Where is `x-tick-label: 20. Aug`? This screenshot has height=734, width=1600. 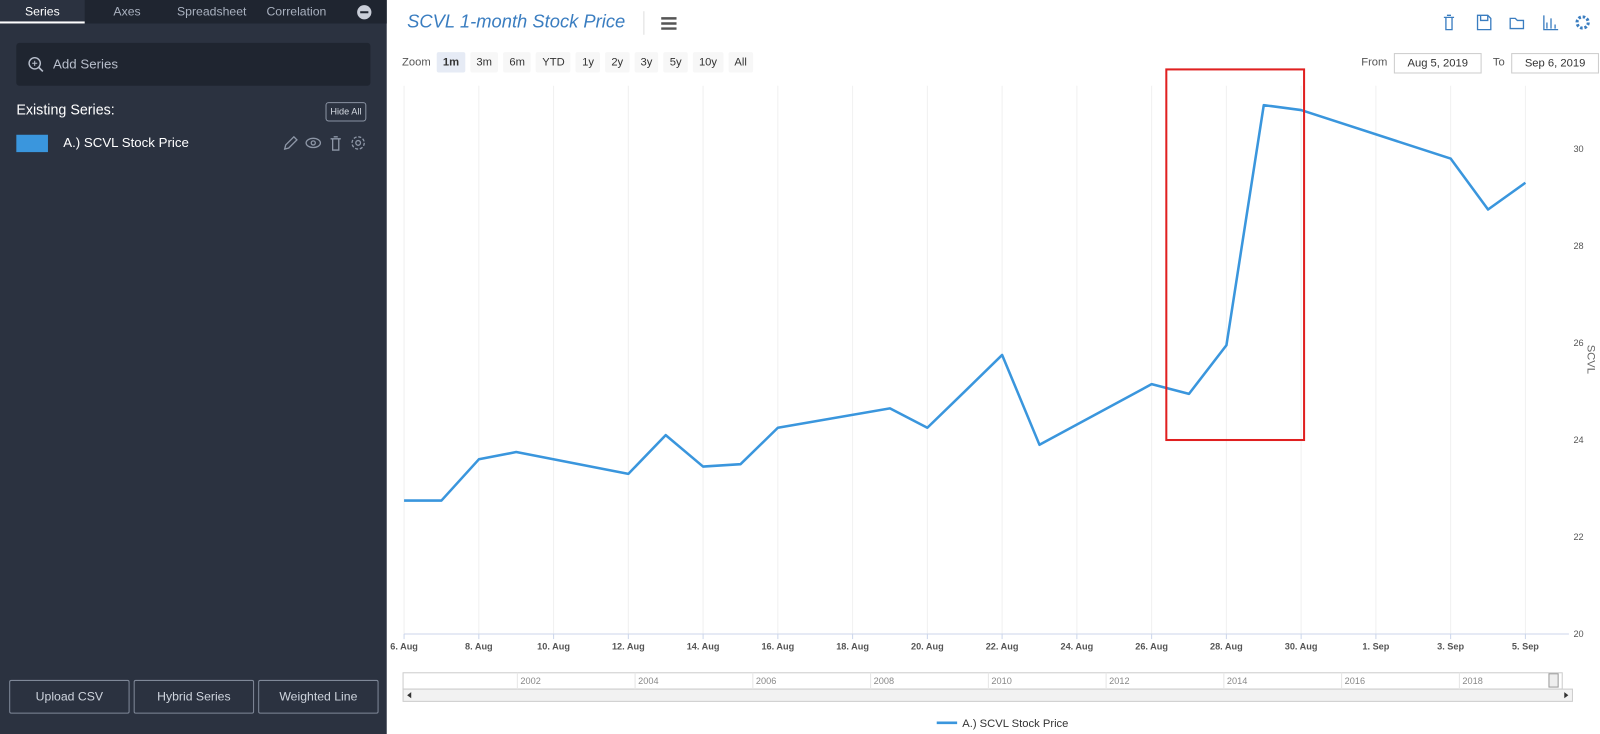 x-tick-label: 20. Aug is located at coordinates (927, 646).